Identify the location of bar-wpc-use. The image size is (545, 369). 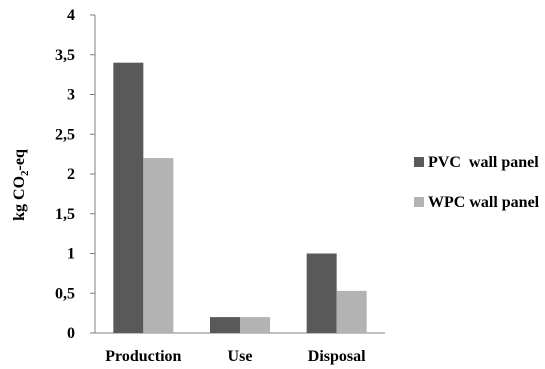
(255, 325).